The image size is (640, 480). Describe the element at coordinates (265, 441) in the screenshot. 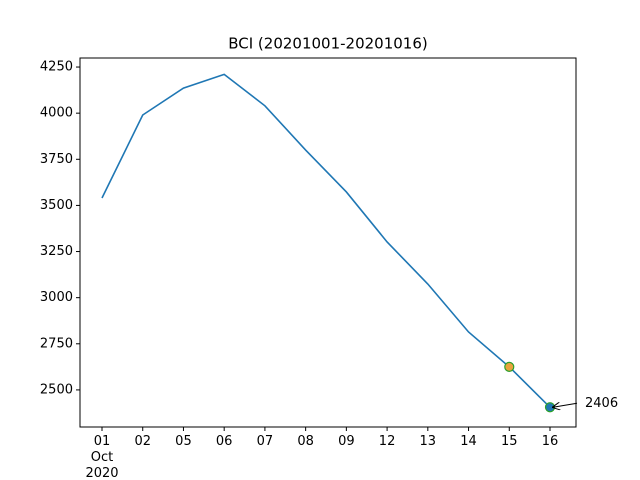

I see `x-tick-label: 07` at that location.